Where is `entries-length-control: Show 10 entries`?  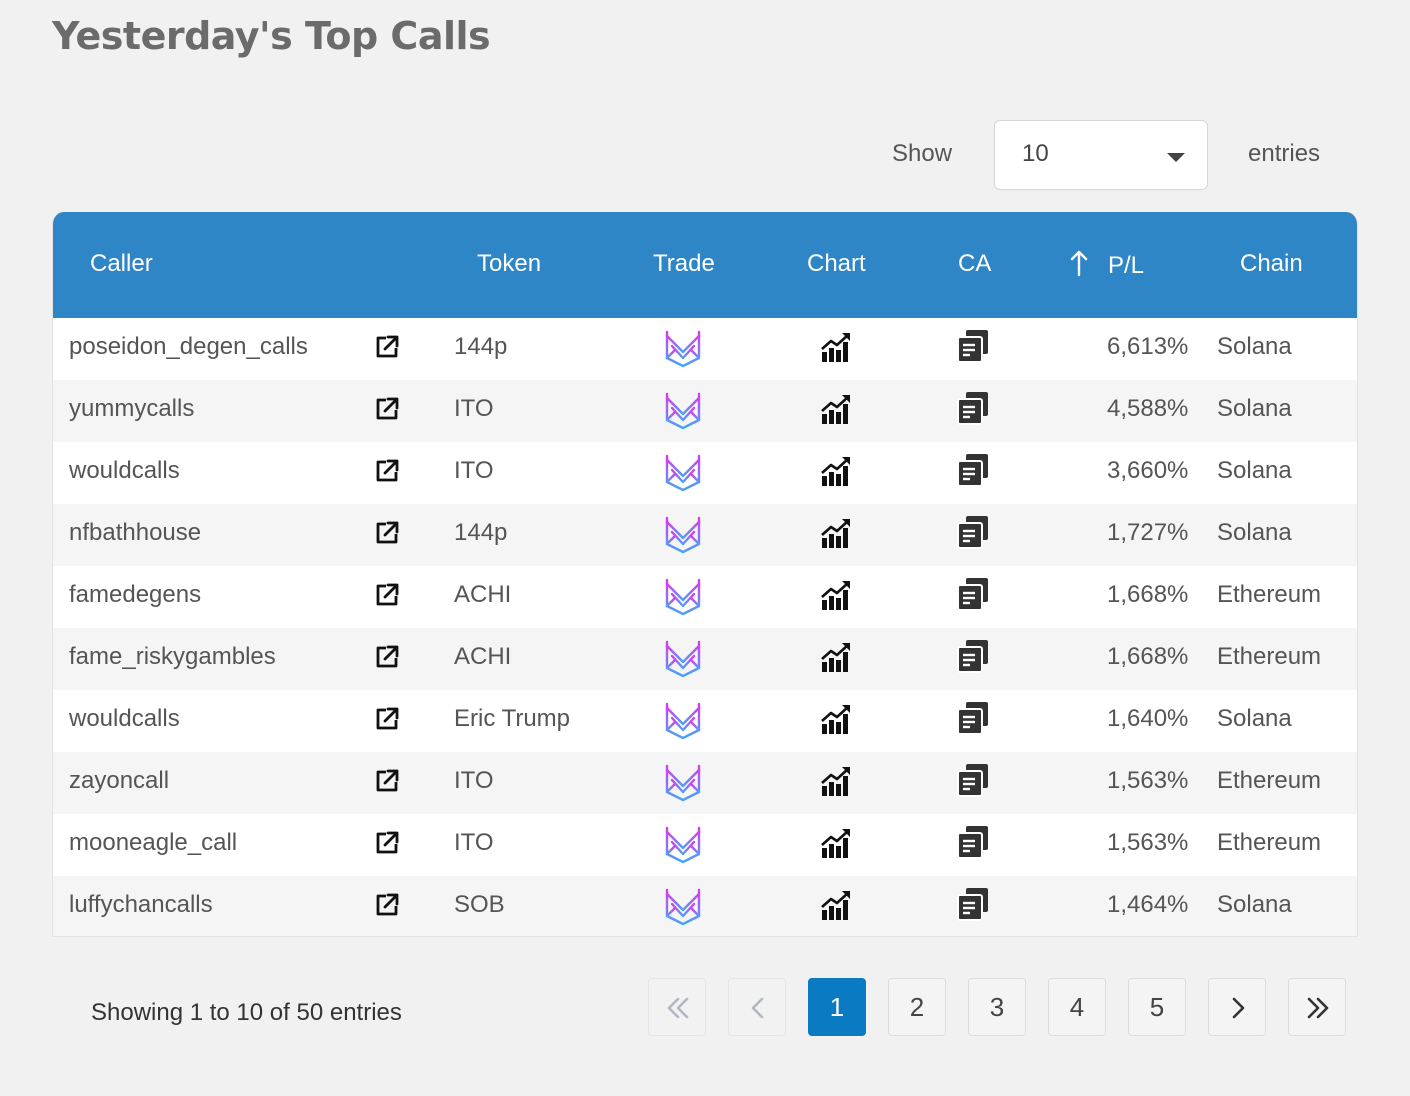 entries-length-control: Show 10 entries is located at coordinates (705, 156).